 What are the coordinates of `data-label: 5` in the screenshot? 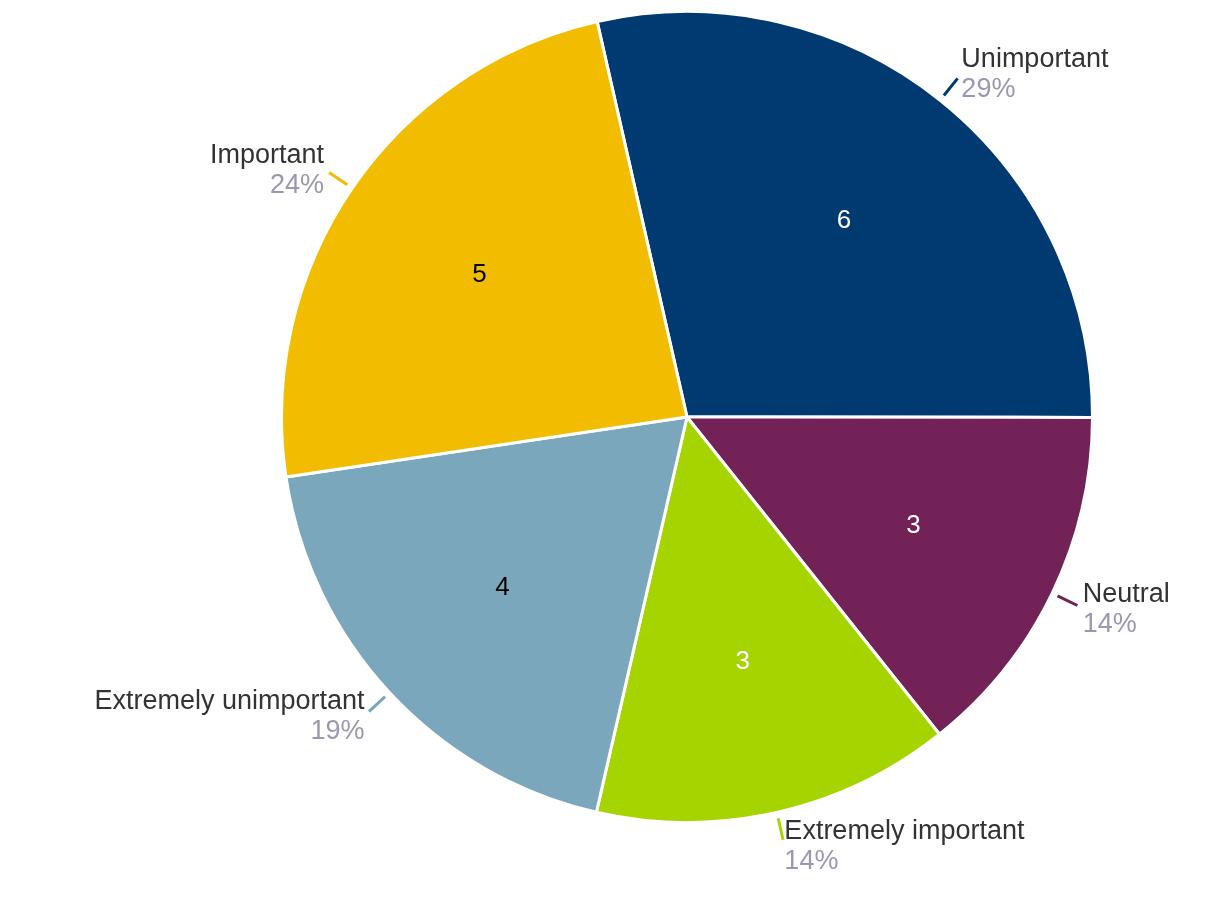 It's located at (479, 273).